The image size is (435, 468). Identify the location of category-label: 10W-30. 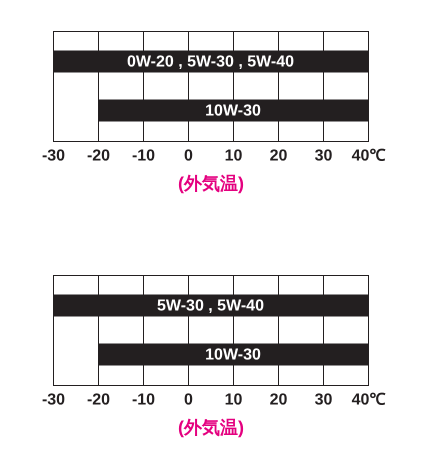
(233, 355).